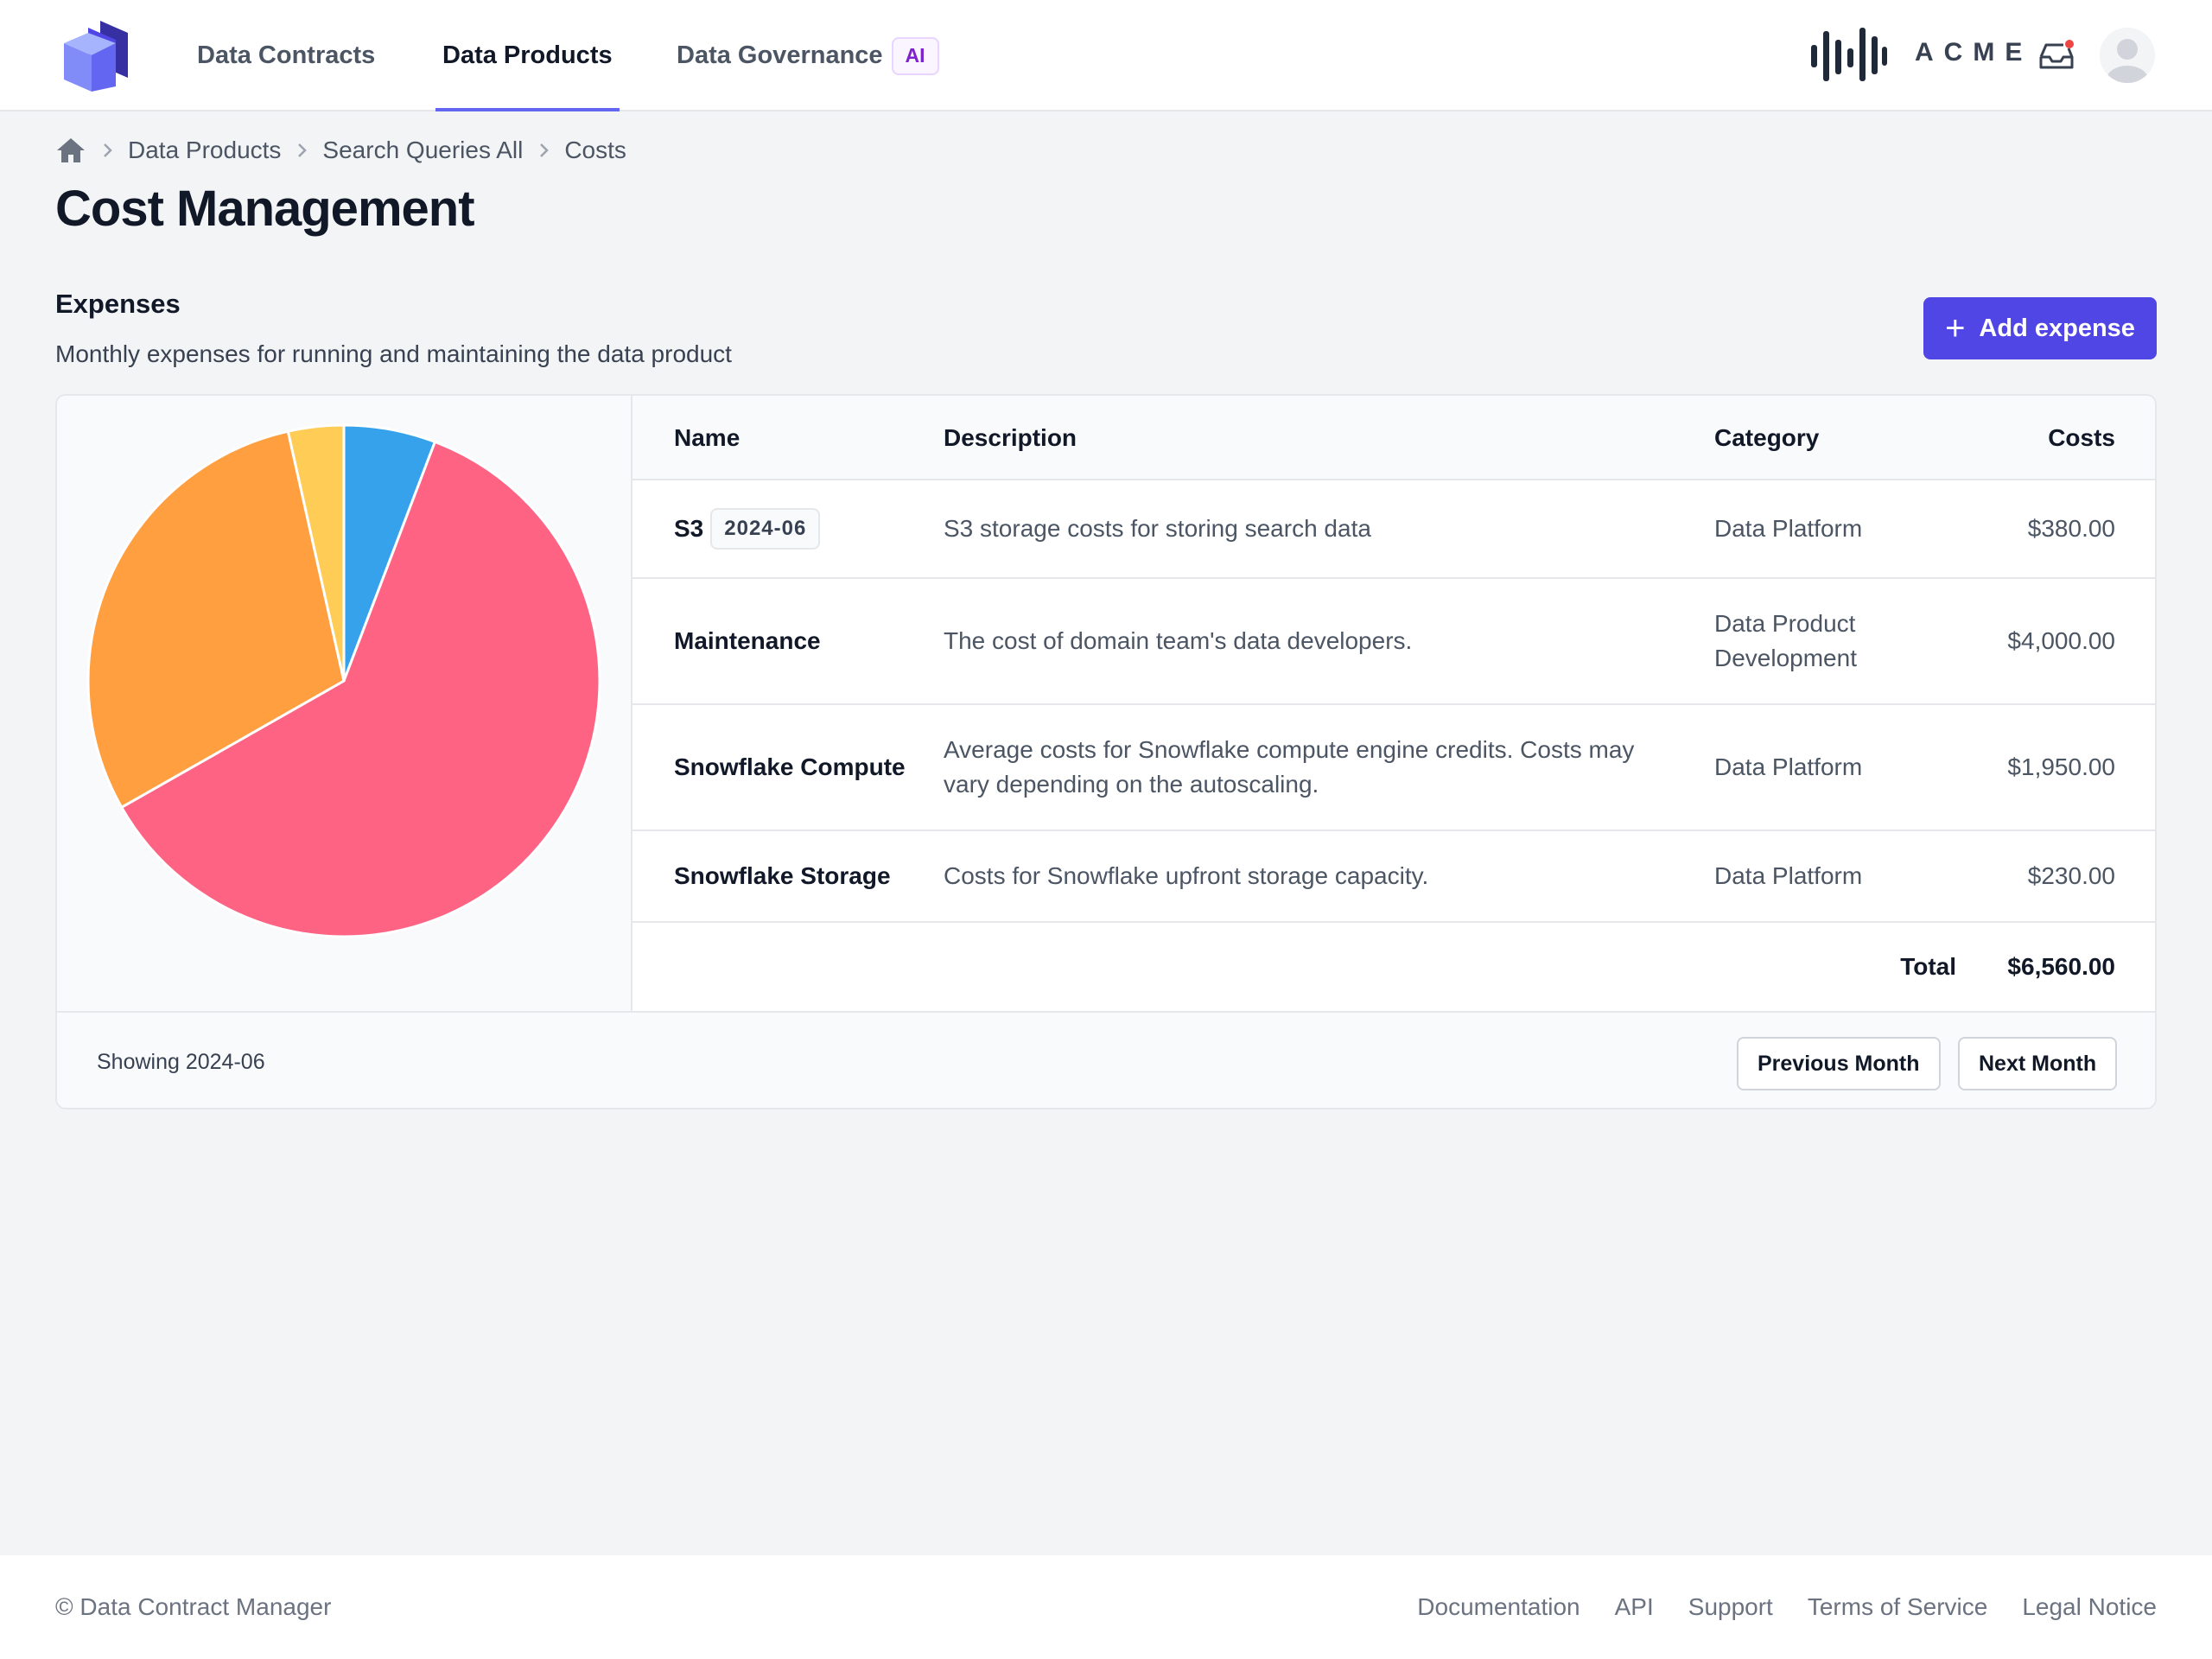  What do you see at coordinates (780, 55) in the screenshot?
I see `tab-label: Data Governance` at bounding box center [780, 55].